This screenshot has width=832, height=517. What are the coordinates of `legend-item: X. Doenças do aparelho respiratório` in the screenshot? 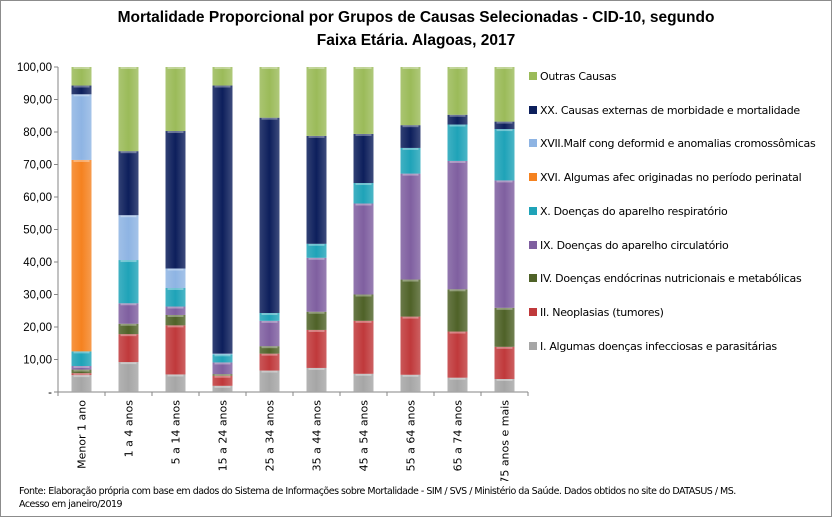 It's located at (628, 211).